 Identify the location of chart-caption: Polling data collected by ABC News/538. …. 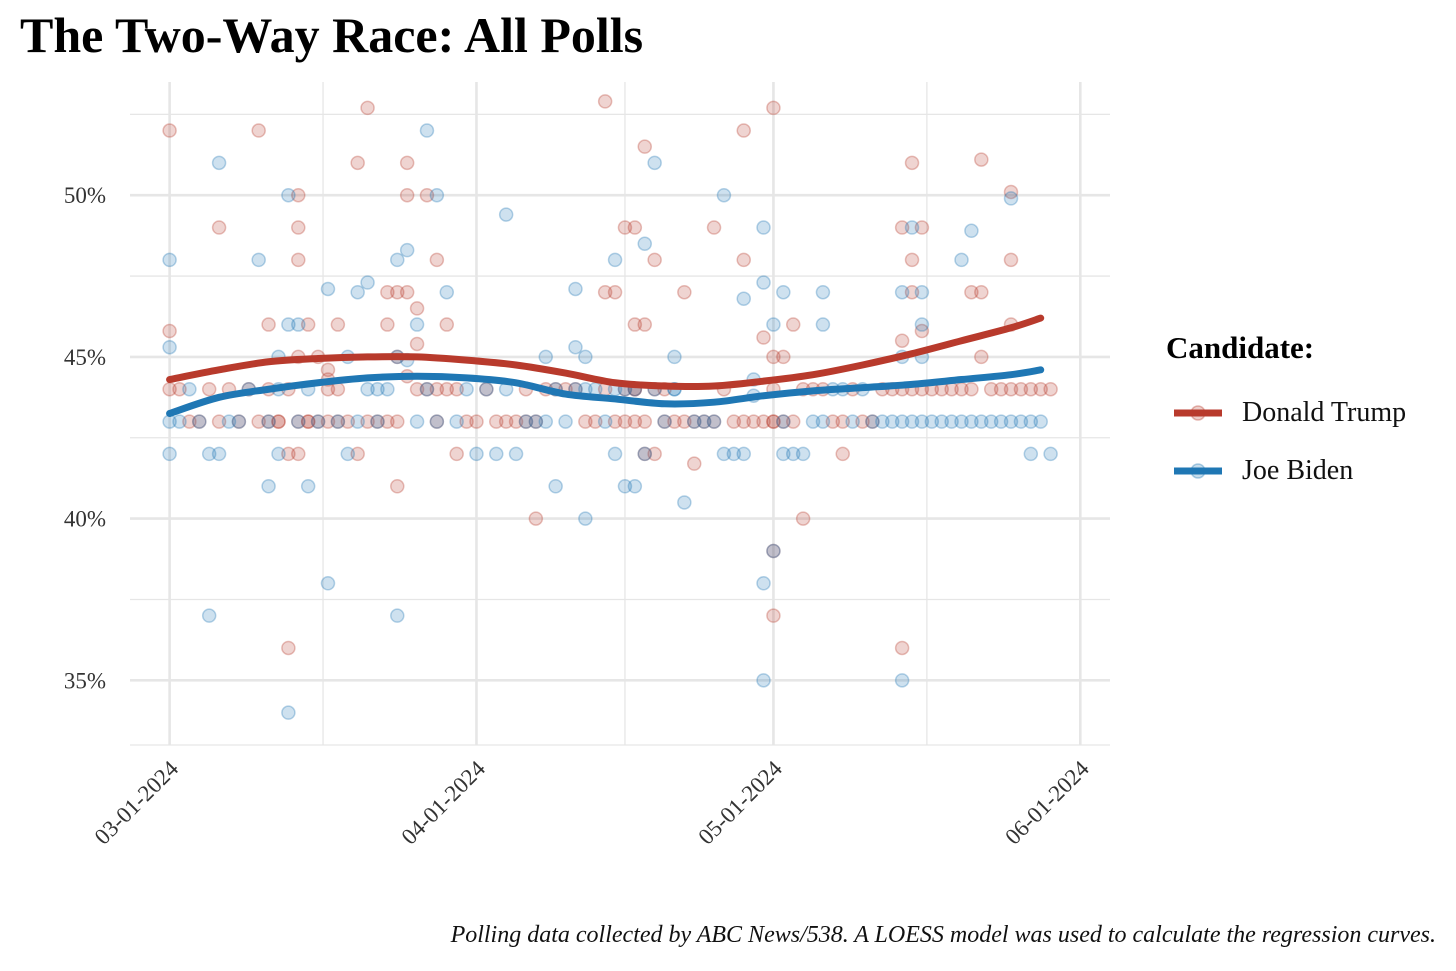
(943, 935).